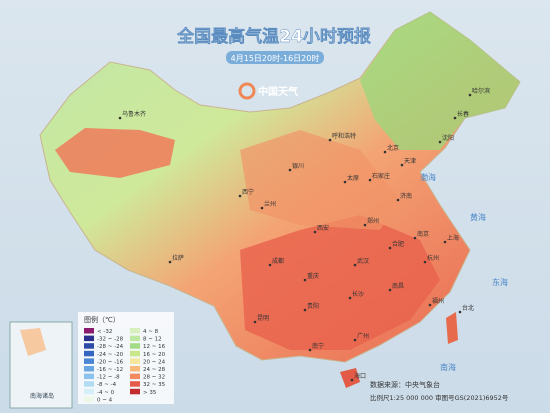 This screenshot has width=550, height=417. What do you see at coordinates (152, 340) in the screenshot?
I see `legend-label: 8 ~ 12` at bounding box center [152, 340].